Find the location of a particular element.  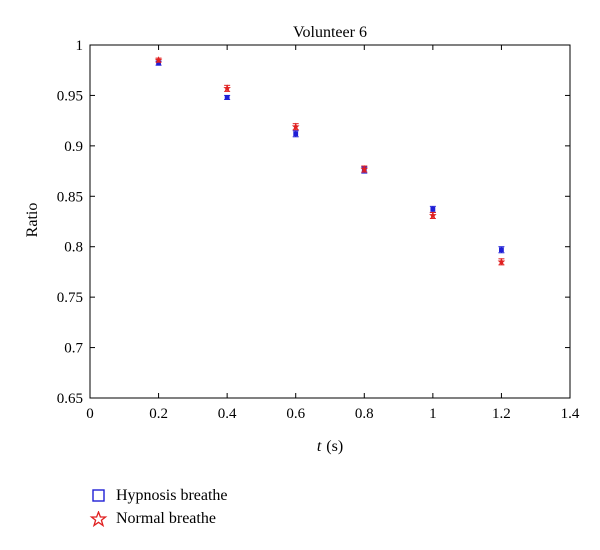

x-tick-label: 1.2 is located at coordinates (501, 414).